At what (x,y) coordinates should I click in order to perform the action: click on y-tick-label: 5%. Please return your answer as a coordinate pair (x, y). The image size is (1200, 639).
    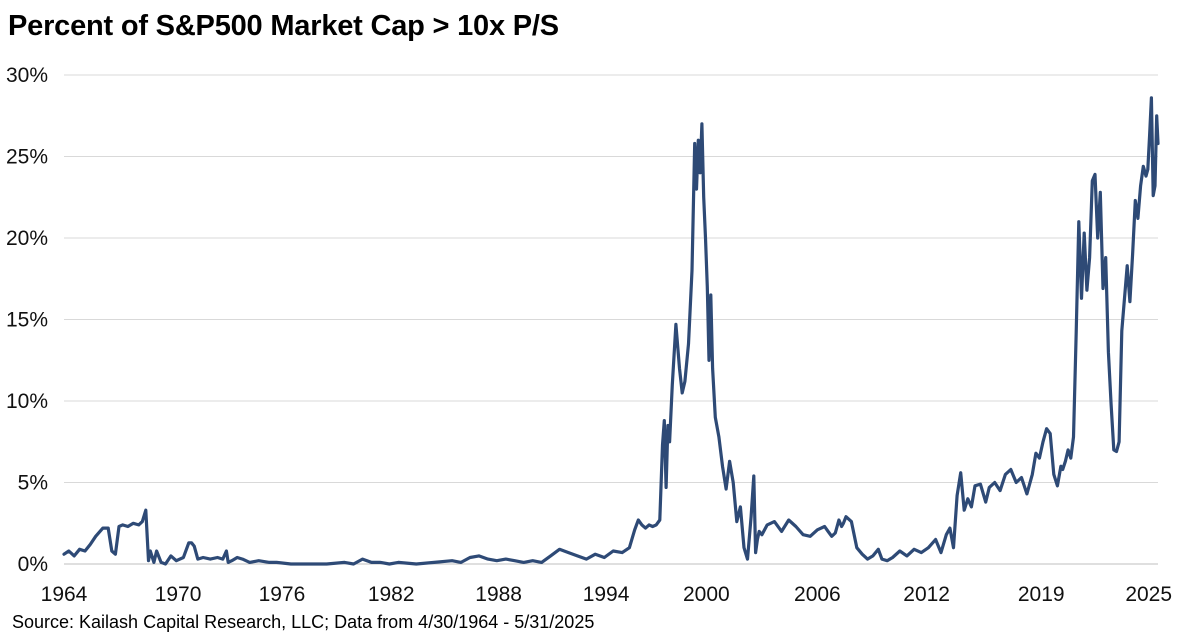
    Looking at the image, I should click on (33, 483).